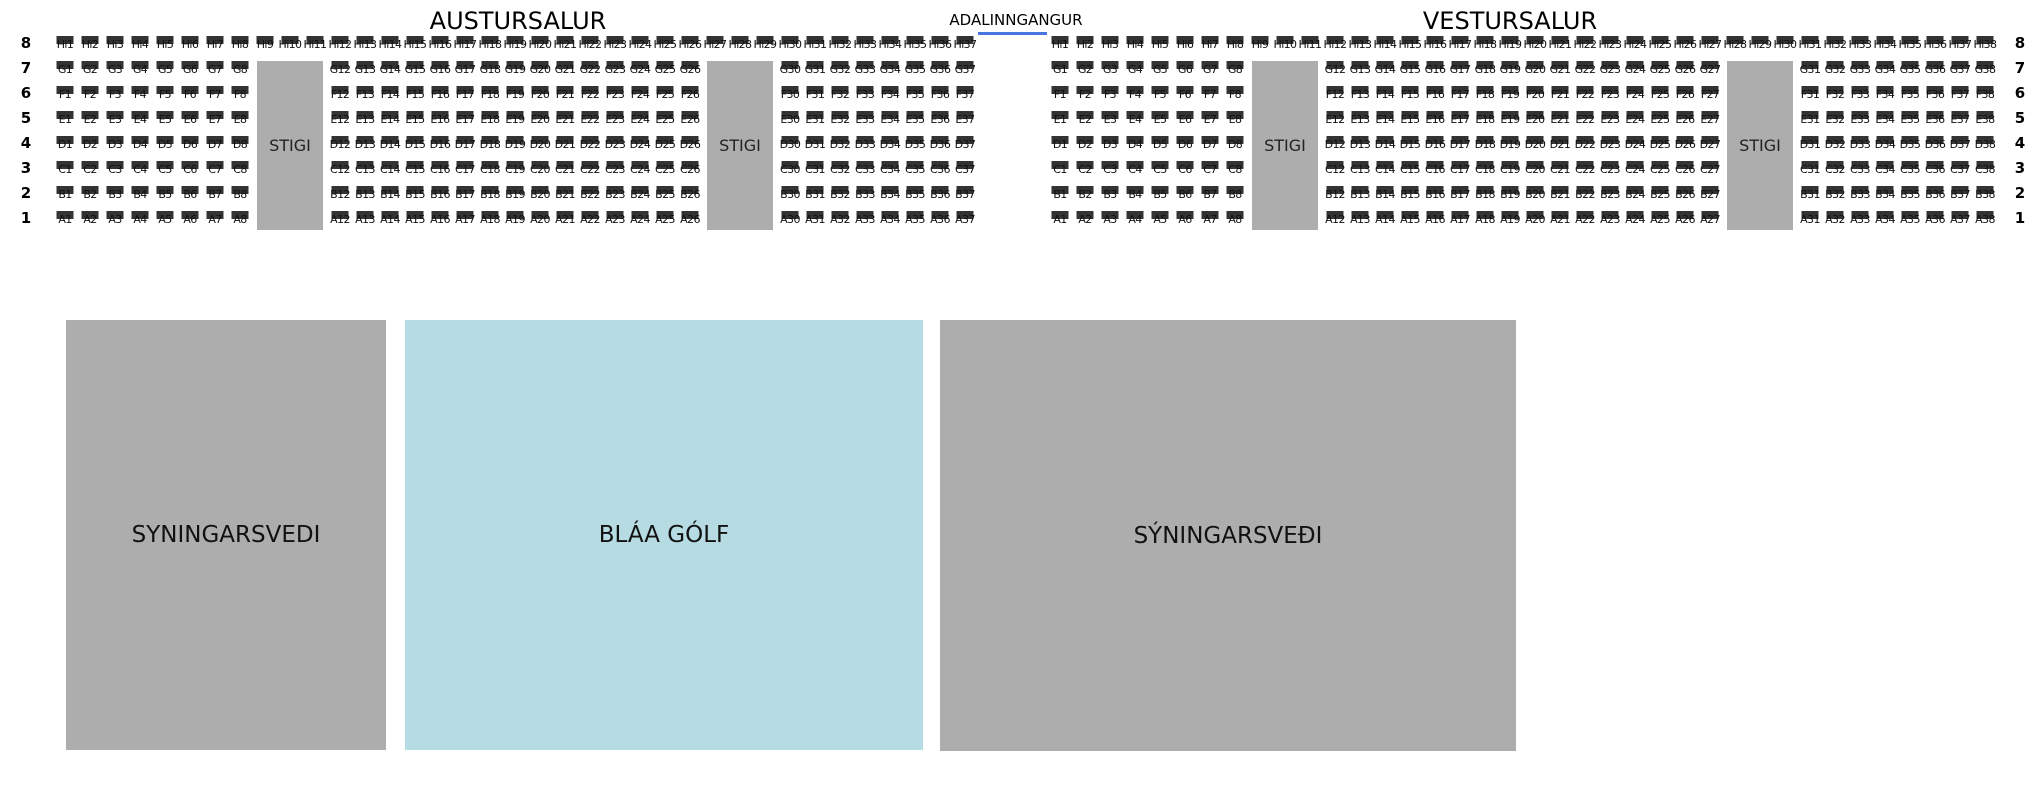 This screenshot has width=2040, height=800. What do you see at coordinates (1385, 46) in the screenshot?
I see `seat: Hi14` at bounding box center [1385, 46].